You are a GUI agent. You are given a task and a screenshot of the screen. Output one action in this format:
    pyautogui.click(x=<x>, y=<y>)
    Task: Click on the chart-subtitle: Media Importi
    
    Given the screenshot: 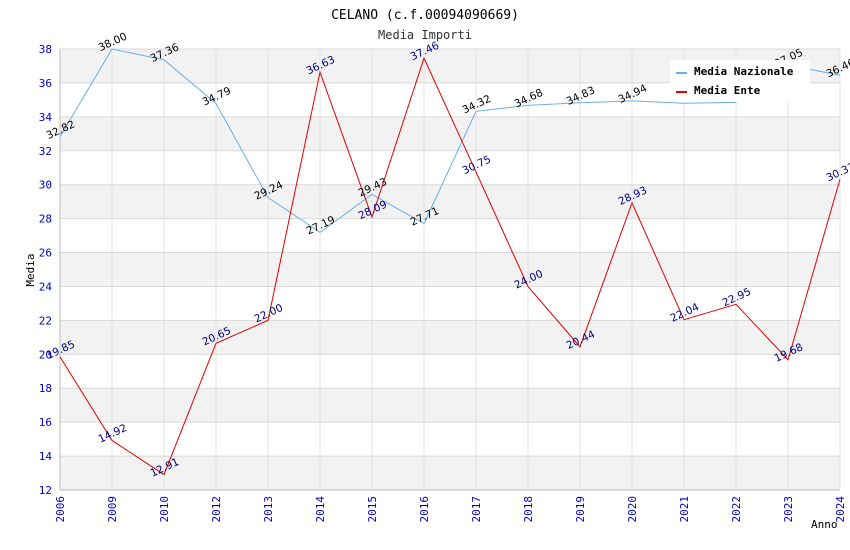 What is the action you would take?
    pyautogui.click(x=425, y=35)
    